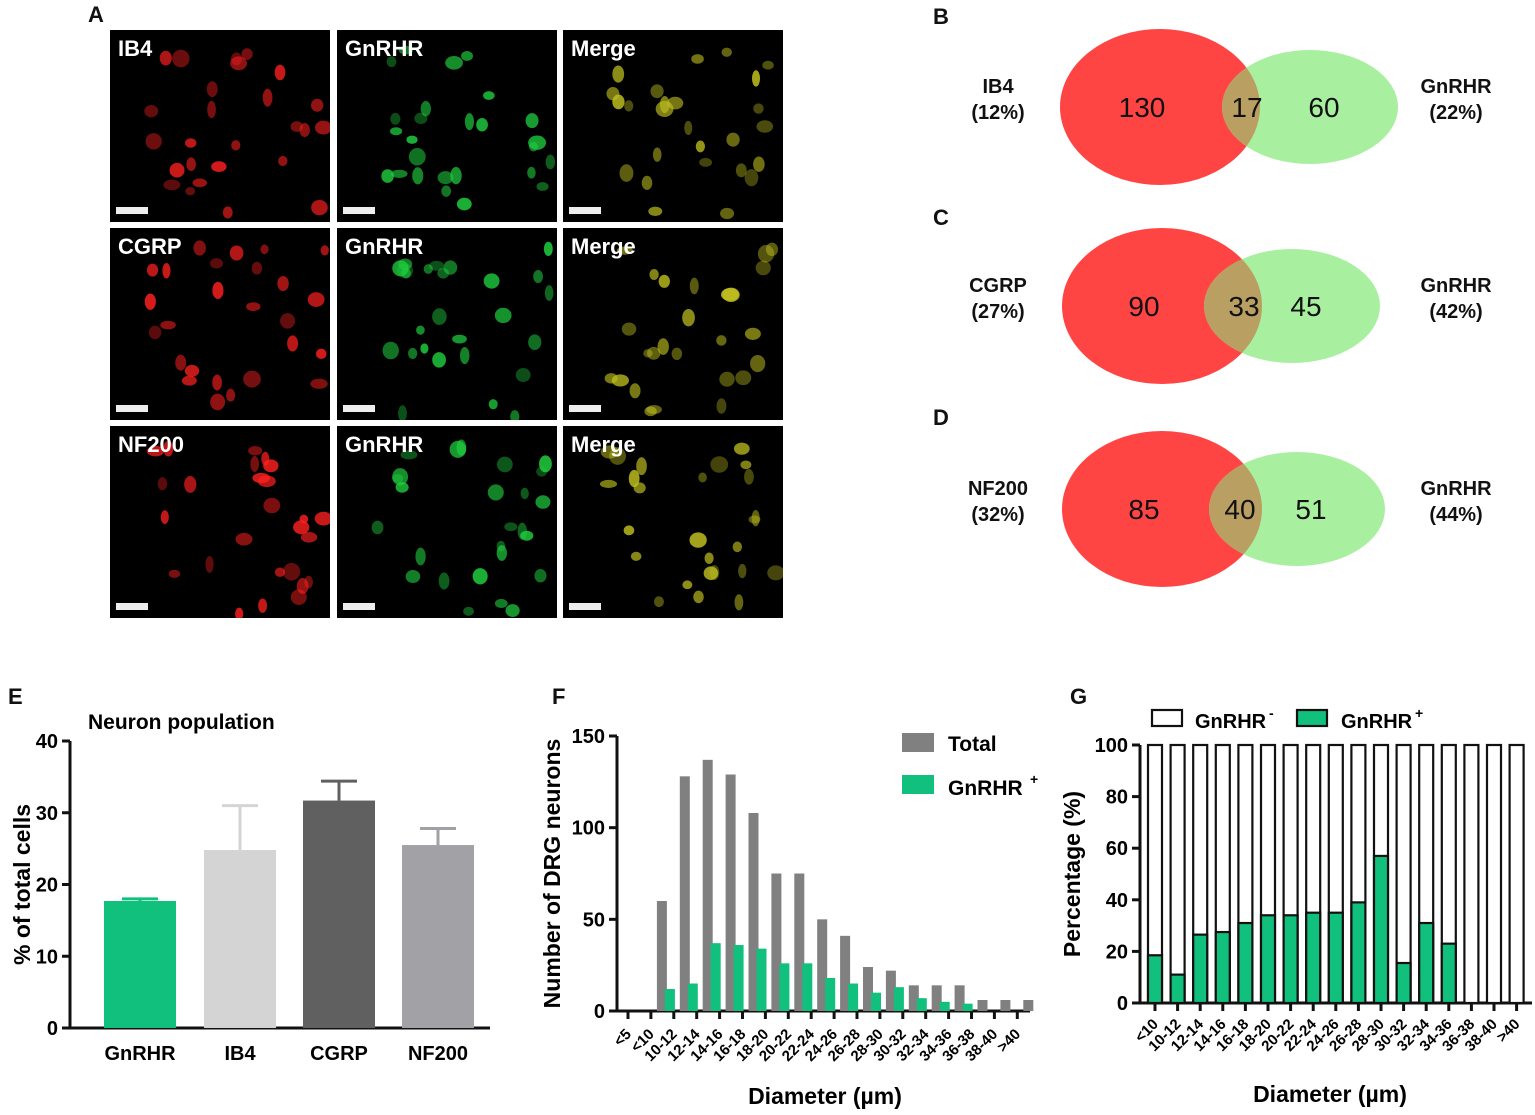 The height and width of the screenshot is (1115, 1535). What do you see at coordinates (220, 126) in the screenshot?
I see `micrograph-ib4: IB4` at bounding box center [220, 126].